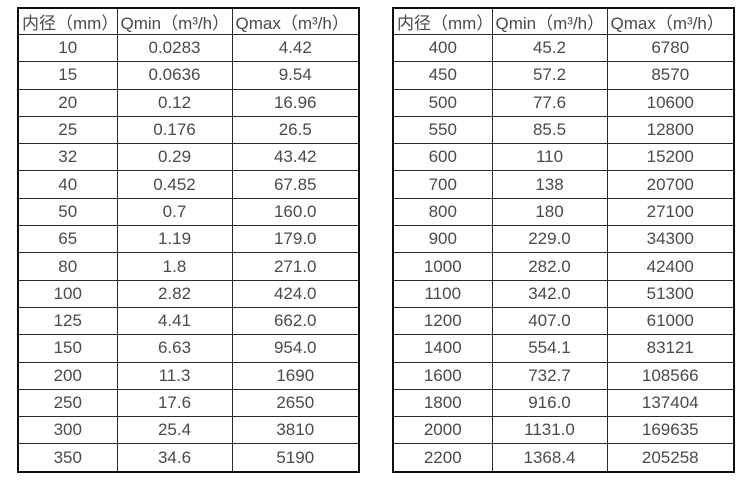 The width and height of the screenshot is (750, 483). Describe the element at coordinates (174, 430) in the screenshot. I see `table-cell: 25.4` at that location.